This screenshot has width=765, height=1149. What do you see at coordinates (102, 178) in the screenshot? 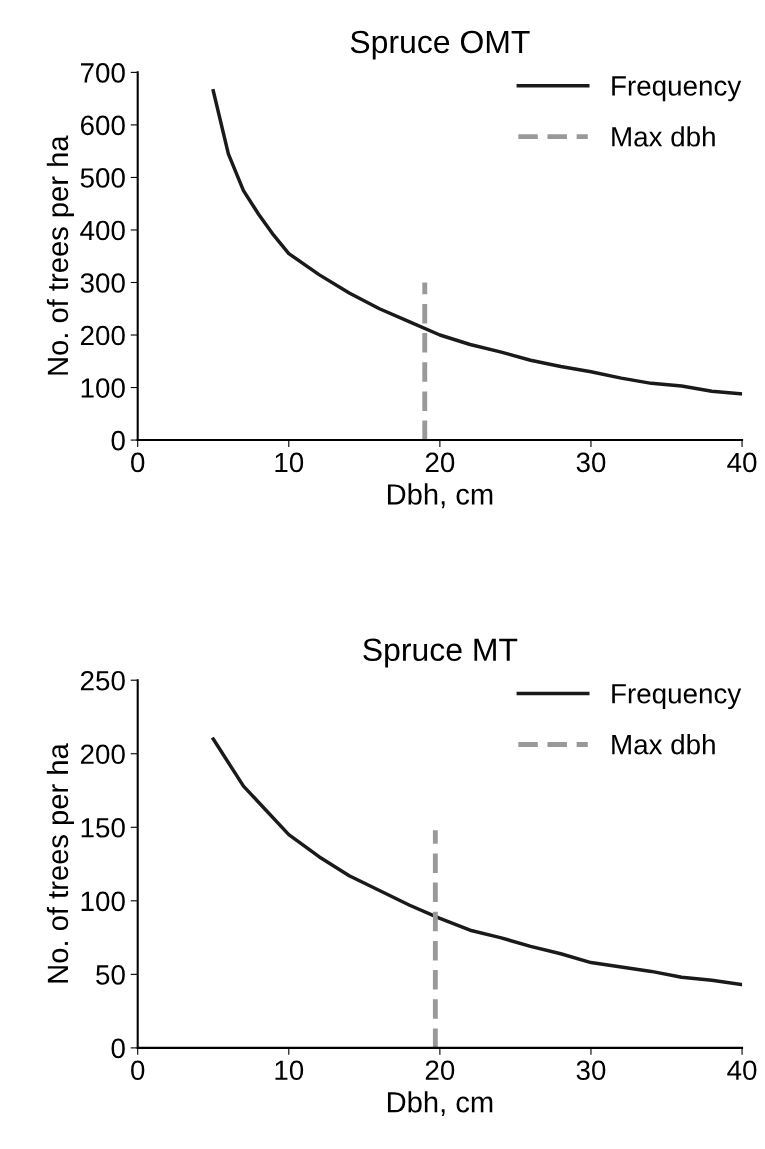
I see `y-tick-label: 500` at bounding box center [102, 178].